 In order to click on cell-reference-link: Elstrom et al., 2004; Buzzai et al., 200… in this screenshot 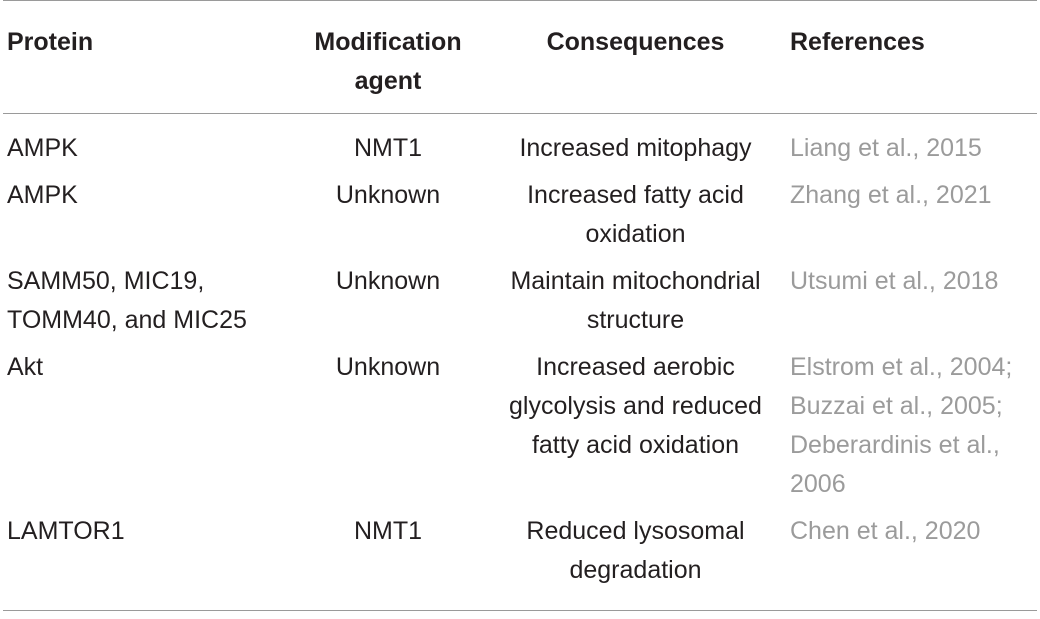, I will do `click(901, 425)`.